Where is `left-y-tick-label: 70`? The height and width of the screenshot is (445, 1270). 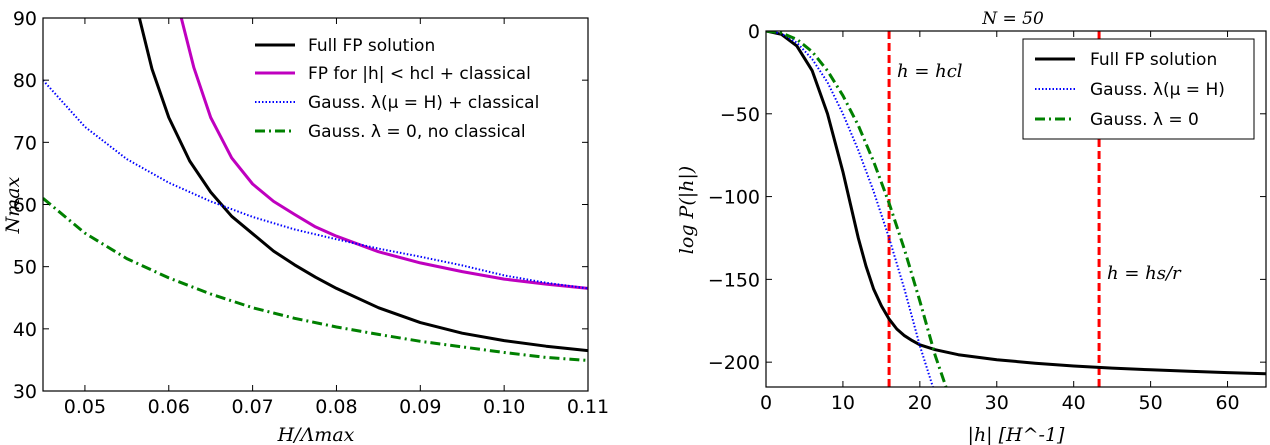 left-y-tick-label: 70 is located at coordinates (25, 143).